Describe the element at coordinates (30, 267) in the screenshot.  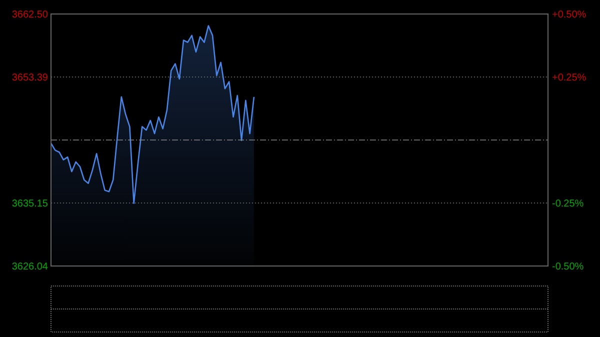
I see `y-tick-label: 3626.04` at that location.